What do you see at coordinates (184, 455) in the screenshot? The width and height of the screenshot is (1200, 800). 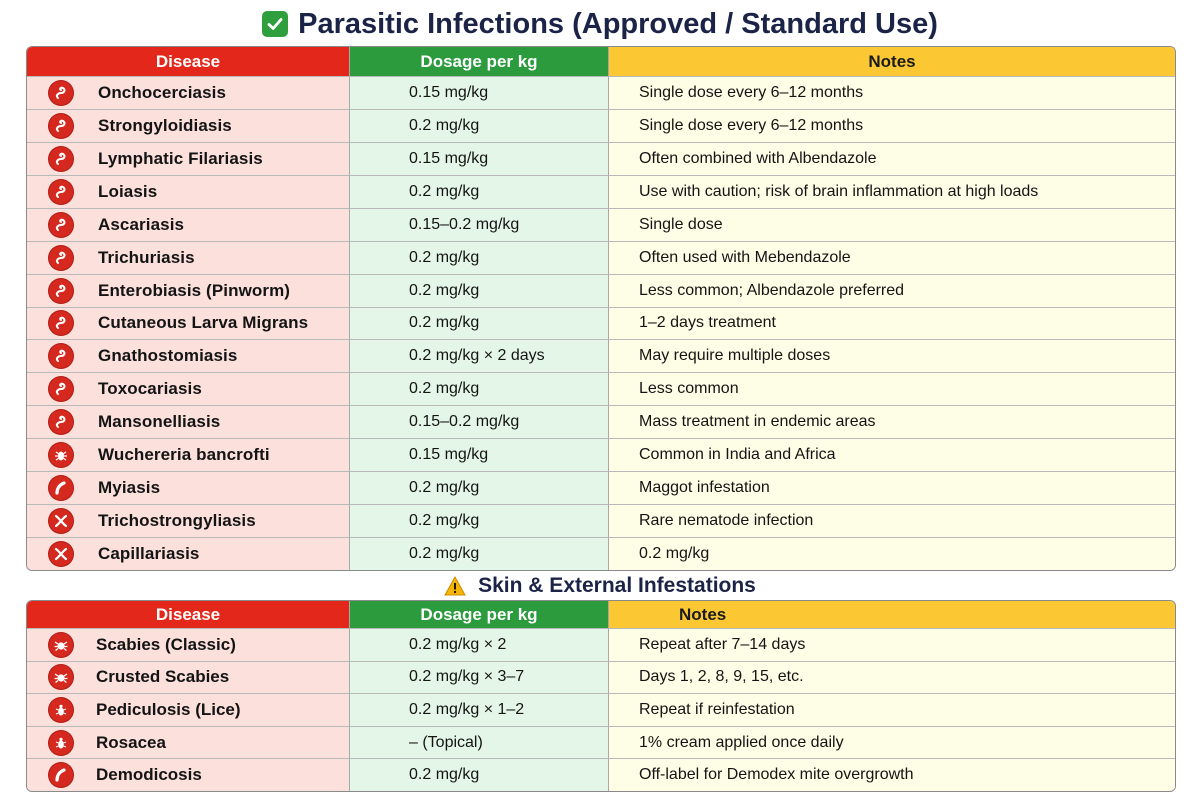 I see `disease-name: Wuchereria bancrofti` at bounding box center [184, 455].